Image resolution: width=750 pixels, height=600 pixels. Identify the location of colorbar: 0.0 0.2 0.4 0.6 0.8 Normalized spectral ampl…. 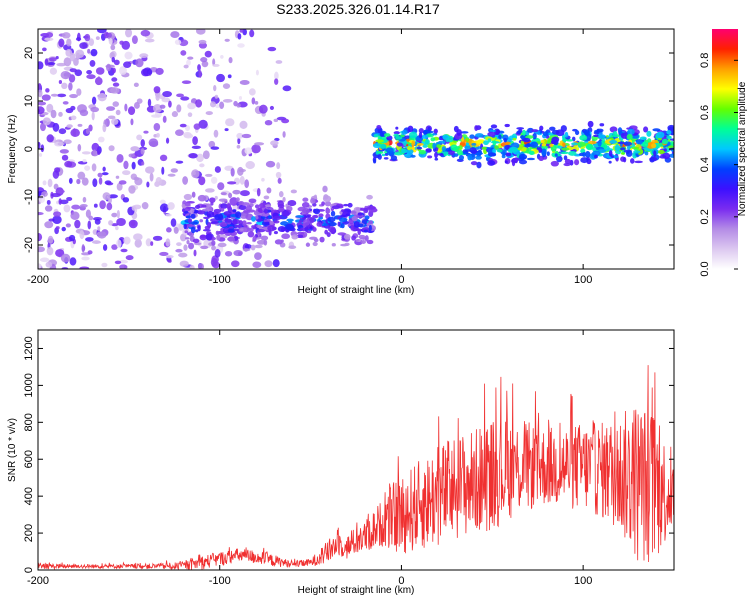
(723, 153).